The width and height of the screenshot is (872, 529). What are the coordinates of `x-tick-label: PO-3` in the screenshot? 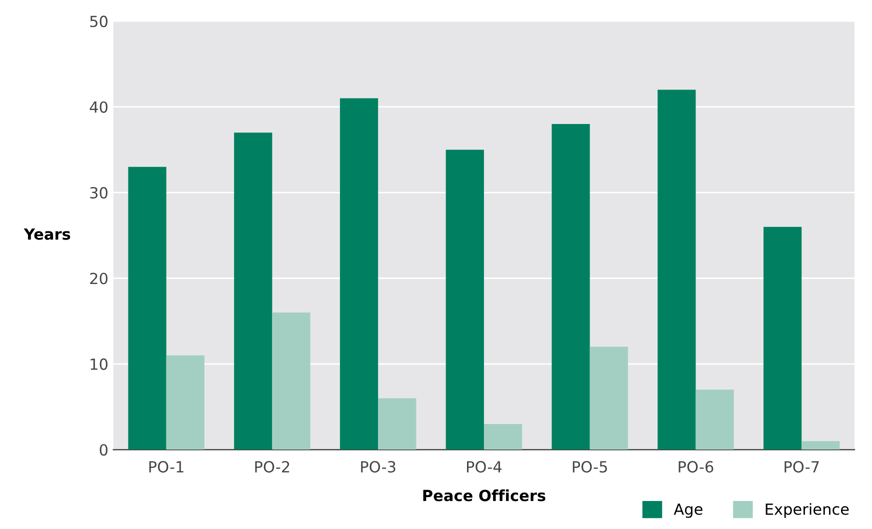 It's located at (378, 467).